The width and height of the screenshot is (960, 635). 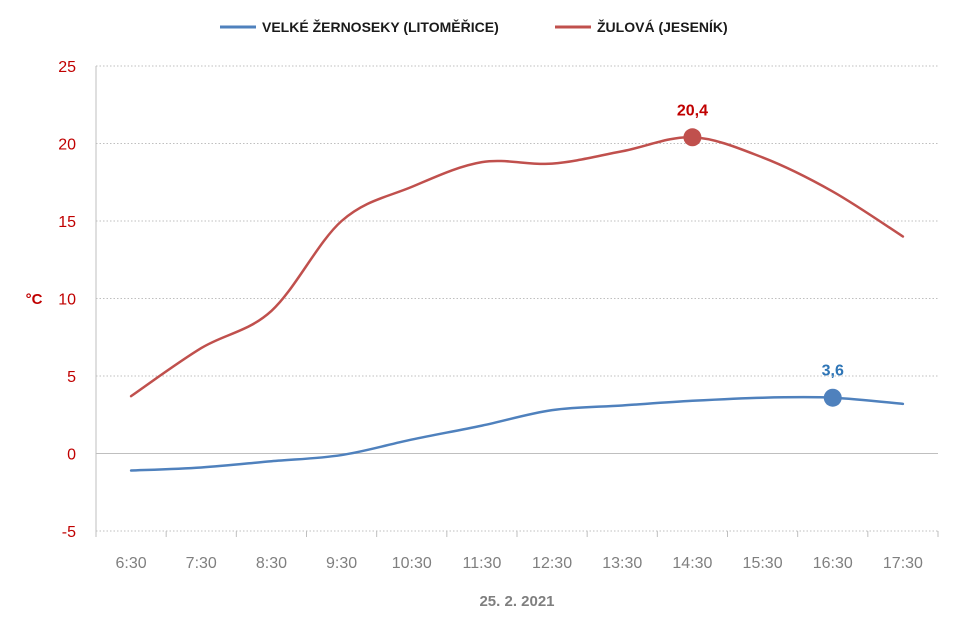 What do you see at coordinates (903, 563) in the screenshot?
I see `x-tick-label: 17:30` at bounding box center [903, 563].